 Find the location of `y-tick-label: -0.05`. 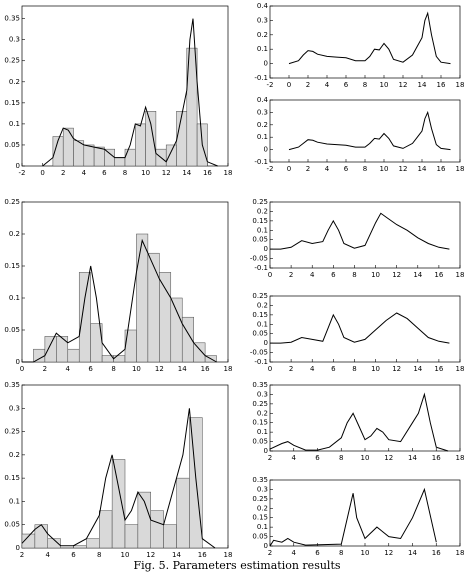

y-tick-label: -0.05 is located at coordinates (259, 259).